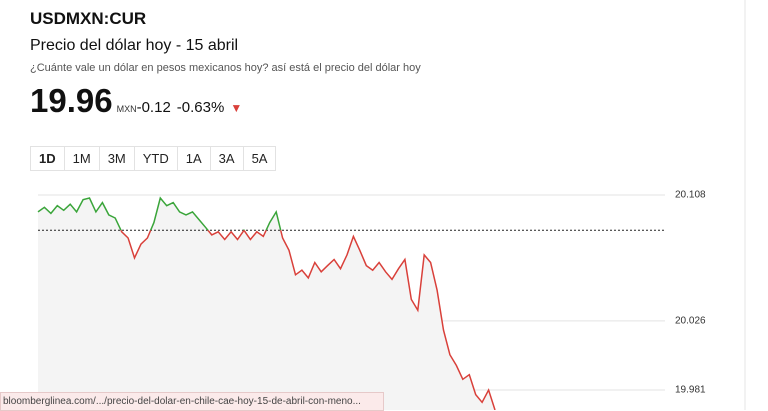  Describe the element at coordinates (259, 158) in the screenshot. I see `range-button: 5A` at that location.